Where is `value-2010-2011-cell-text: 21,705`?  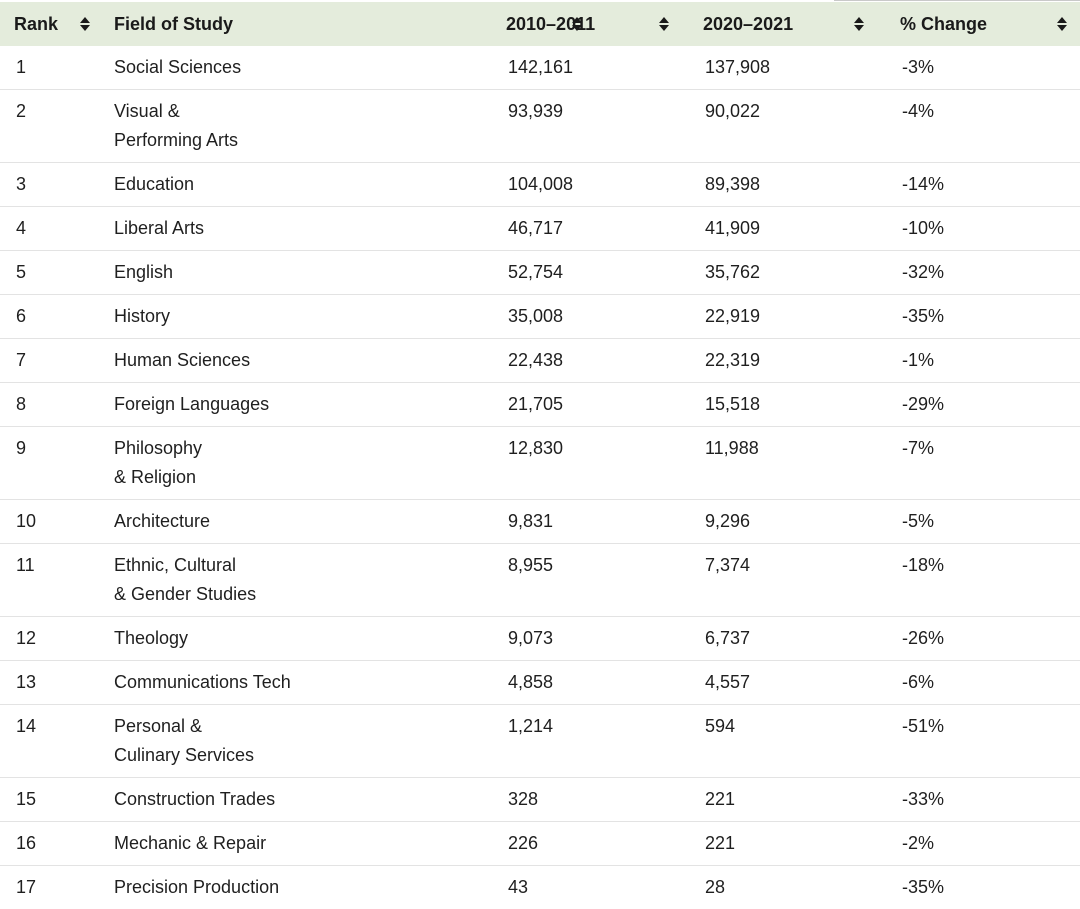
value-2010-2011-cell-text: 21,705 is located at coordinates (590, 404).